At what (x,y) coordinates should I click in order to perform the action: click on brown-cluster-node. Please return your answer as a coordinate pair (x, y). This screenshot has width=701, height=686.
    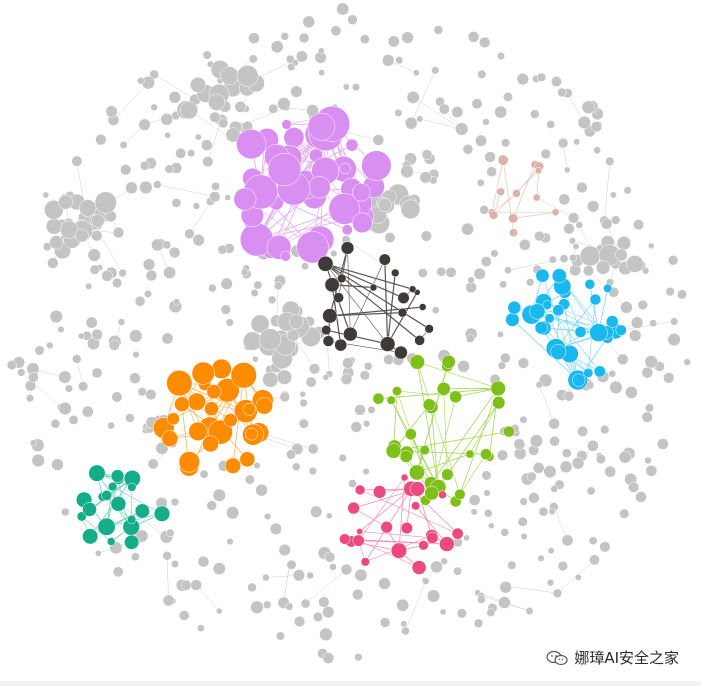
    Looking at the image, I should click on (513, 233).